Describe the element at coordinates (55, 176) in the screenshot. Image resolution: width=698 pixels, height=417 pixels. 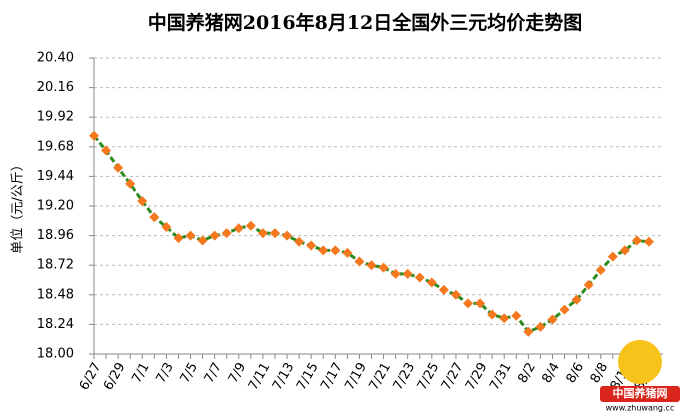
I see `y-tick-label: 19.44` at that location.